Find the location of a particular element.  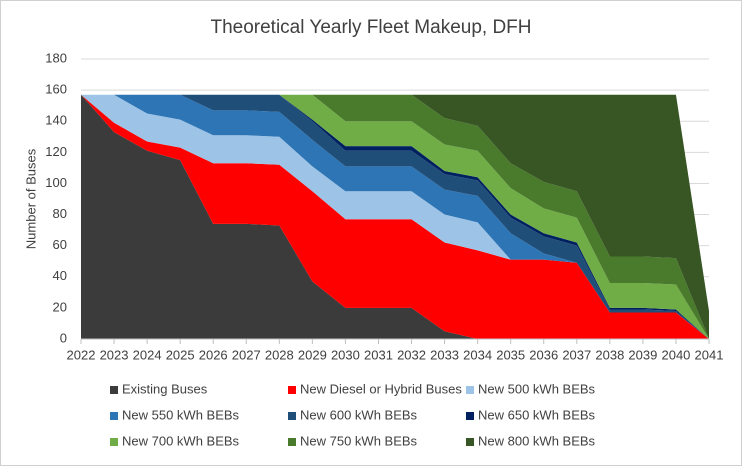

x-tick-label: 2033 is located at coordinates (444, 354).